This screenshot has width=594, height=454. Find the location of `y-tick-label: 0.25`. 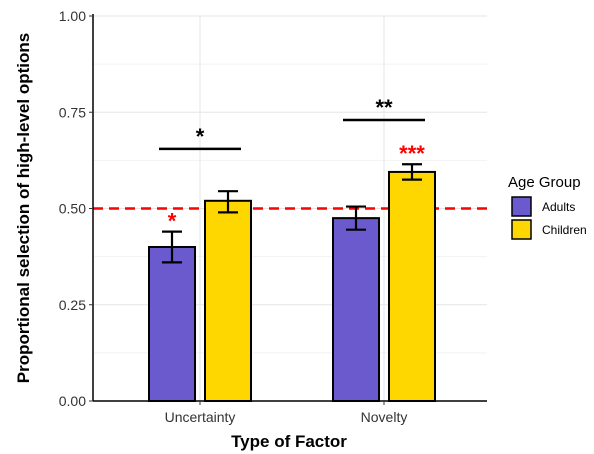

y-tick-label: 0.25 is located at coordinates (72, 305).